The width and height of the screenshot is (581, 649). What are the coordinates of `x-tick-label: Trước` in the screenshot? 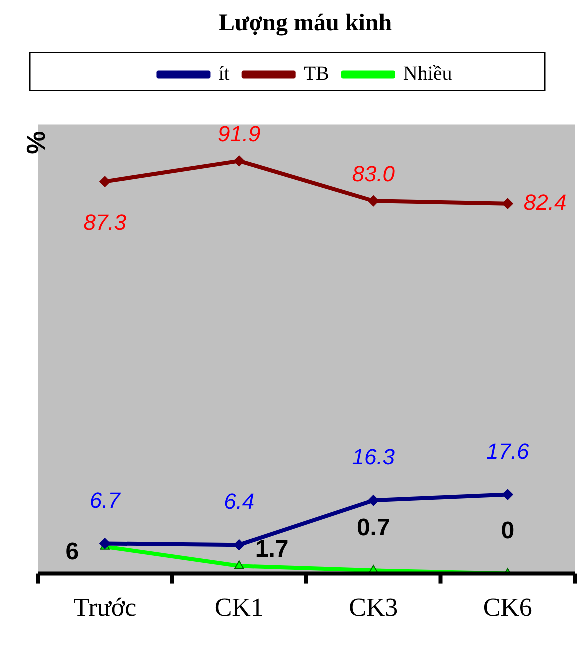 It's located at (105, 607).